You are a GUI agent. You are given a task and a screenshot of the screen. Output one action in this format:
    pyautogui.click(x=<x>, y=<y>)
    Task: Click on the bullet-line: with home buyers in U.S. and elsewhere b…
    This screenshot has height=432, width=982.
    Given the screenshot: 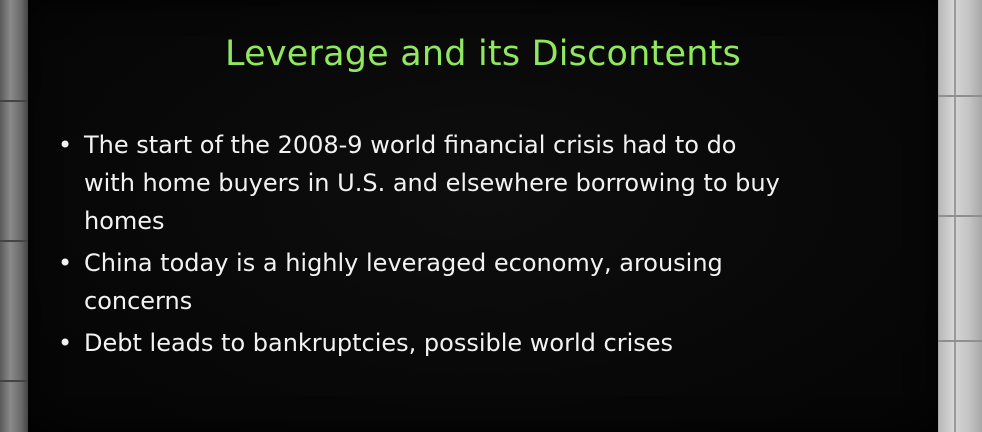 What is the action you would take?
    pyautogui.click(x=432, y=183)
    